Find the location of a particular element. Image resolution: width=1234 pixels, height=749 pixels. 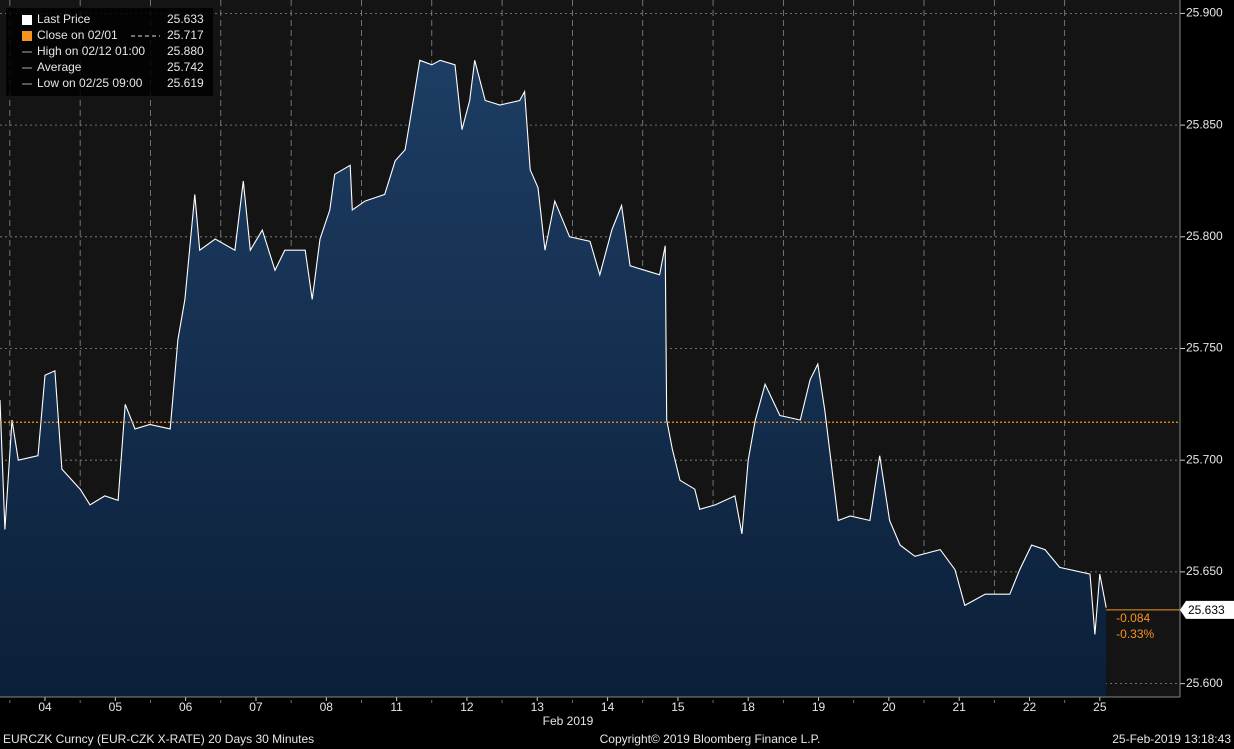

legend-value: 25.633 is located at coordinates (185, 19).